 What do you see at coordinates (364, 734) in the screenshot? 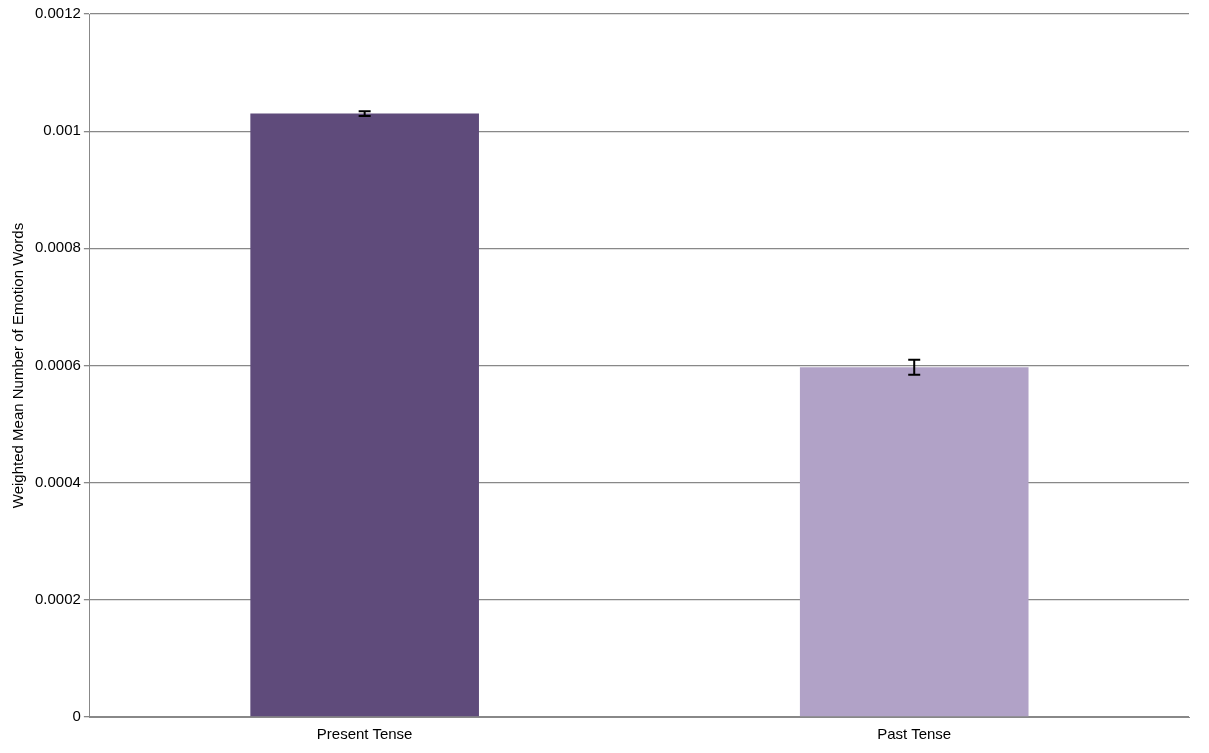
I see `x-tick-label: Present Tense` at bounding box center [364, 734].